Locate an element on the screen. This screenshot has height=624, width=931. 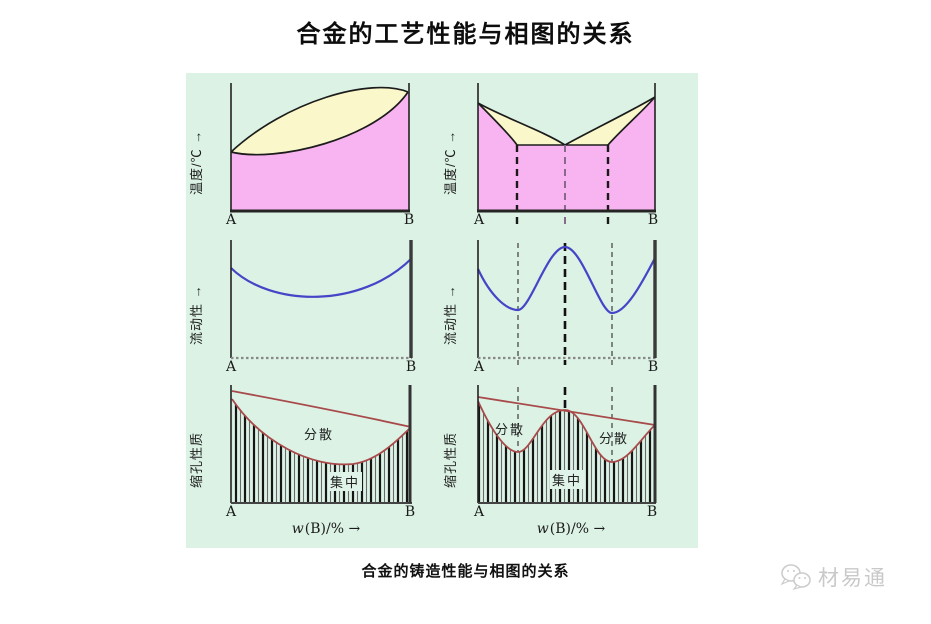
liquidus-curve is located at coordinates (319, 119).